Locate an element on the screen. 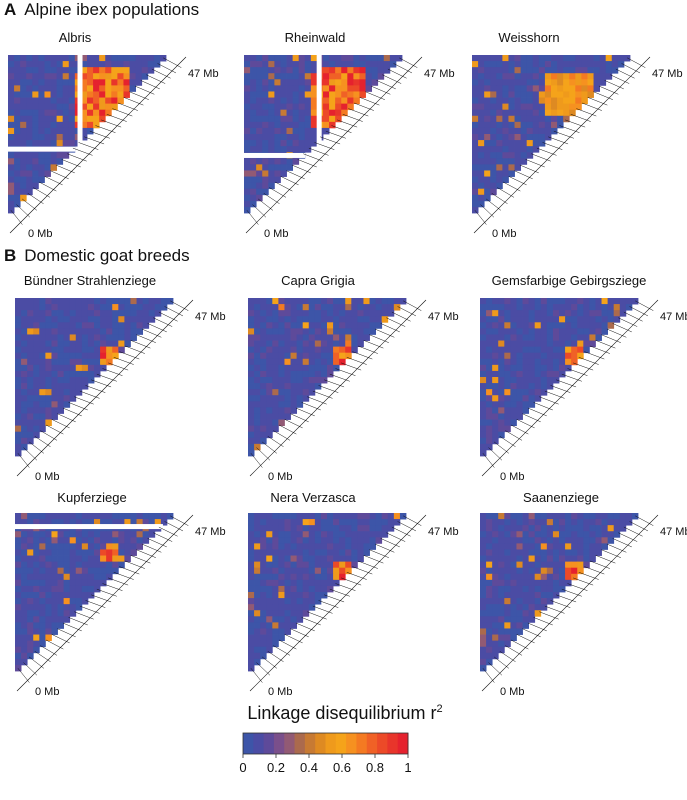 The width and height of the screenshot is (687, 800). axis-label-bottom: 0 Mb is located at coordinates (47, 692).